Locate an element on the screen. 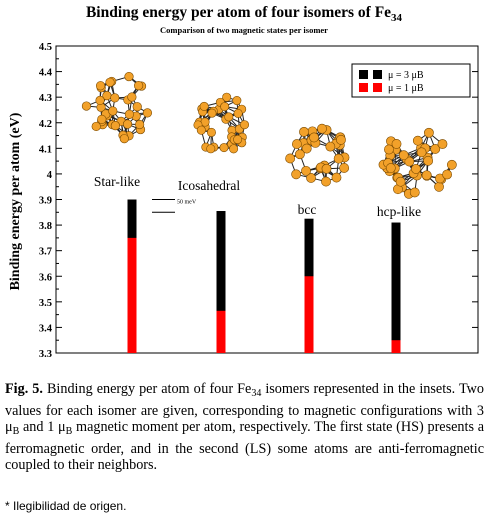 The image size is (488, 523). caption-text-3: and 1 μ is located at coordinates (42, 427).